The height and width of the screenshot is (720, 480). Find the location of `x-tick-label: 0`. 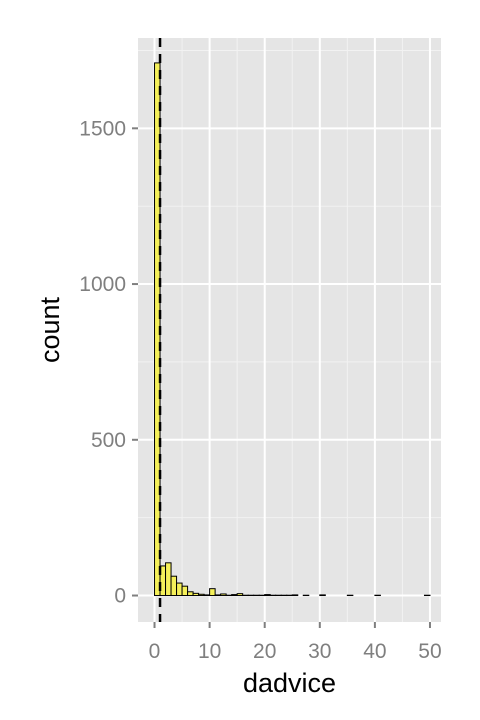

x-tick-label: 0 is located at coordinates (155, 651).